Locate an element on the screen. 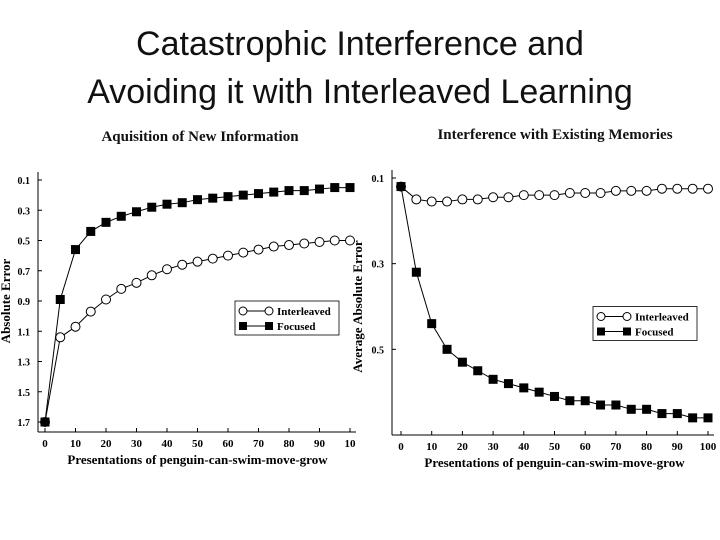 The height and width of the screenshot is (540, 720). x-tick-label: 0 is located at coordinates (45, 444).